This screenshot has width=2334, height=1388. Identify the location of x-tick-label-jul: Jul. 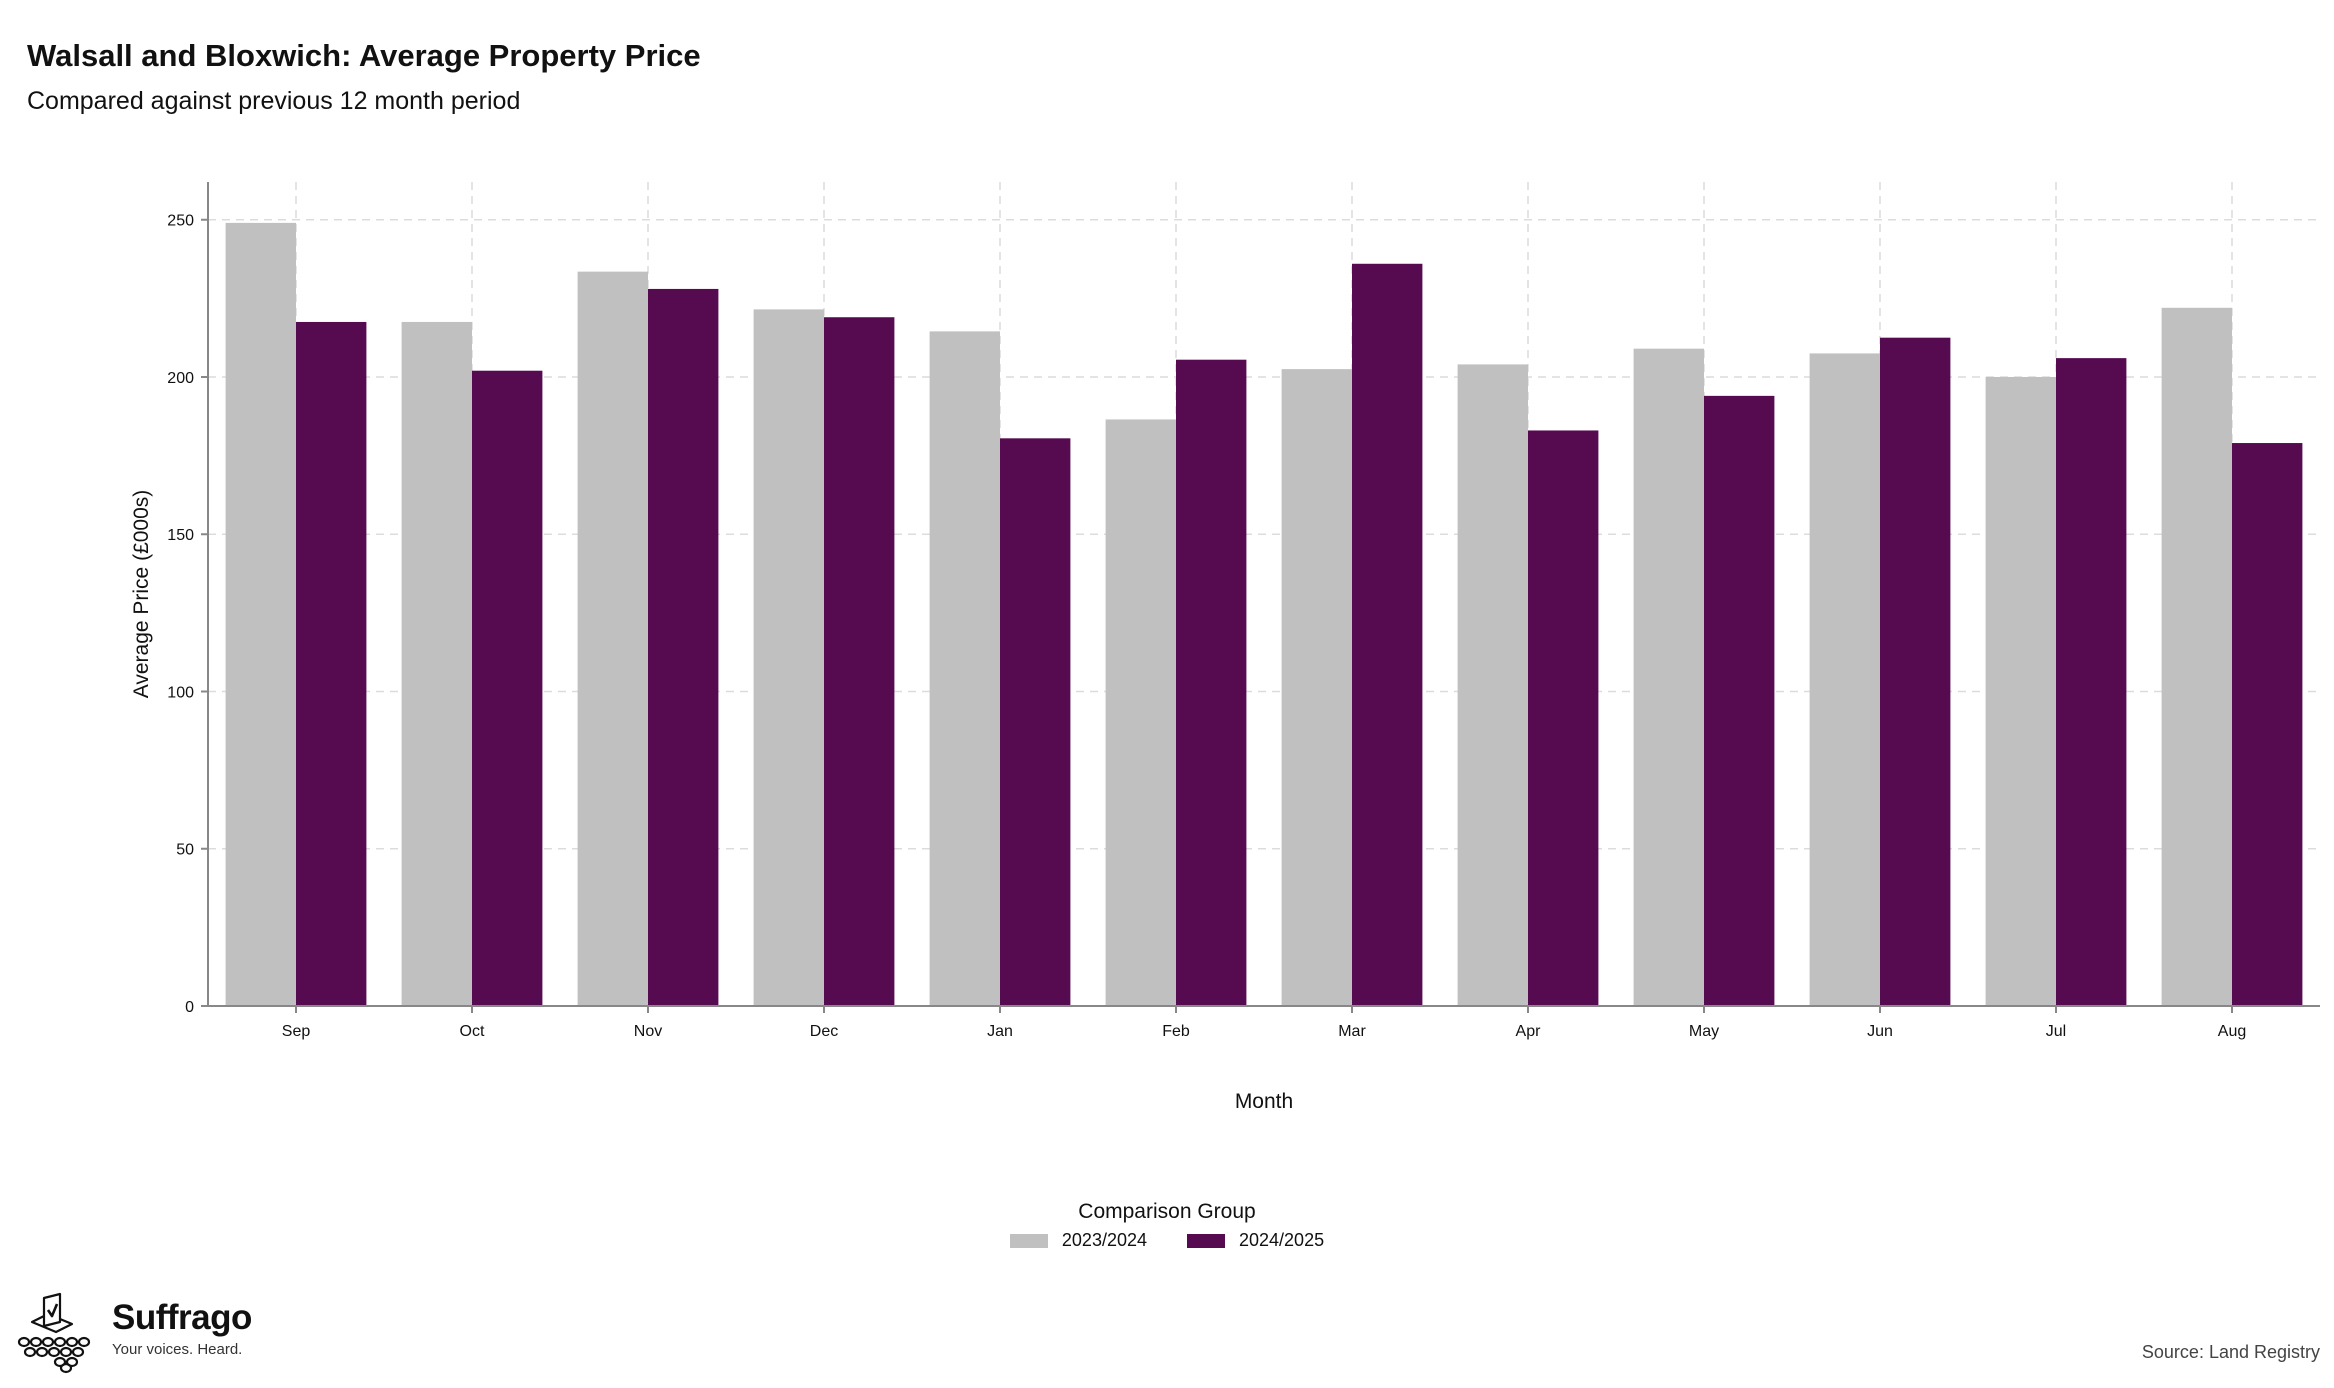
(2056, 1031).